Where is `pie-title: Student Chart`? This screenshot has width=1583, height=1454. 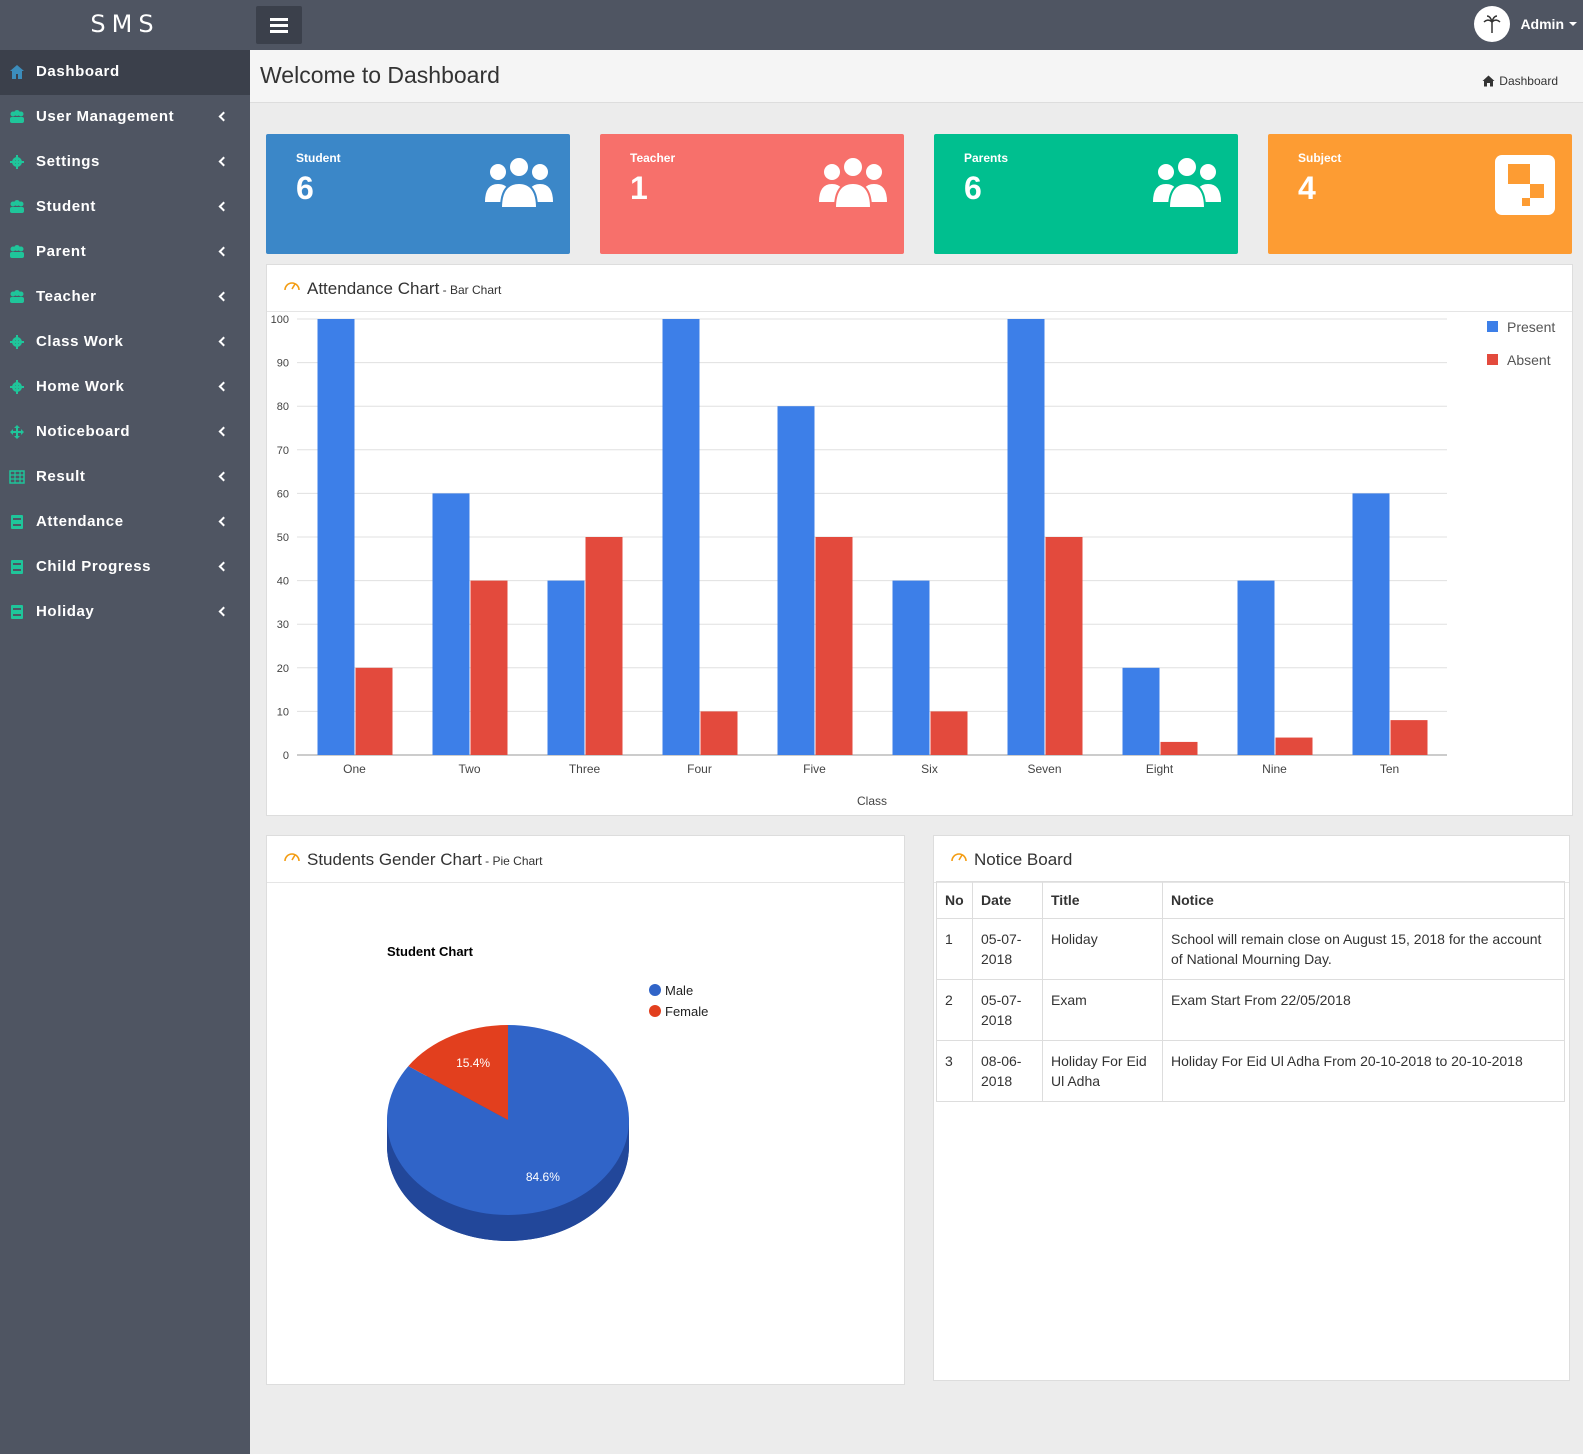 pie-title: Student Chart is located at coordinates (430, 951).